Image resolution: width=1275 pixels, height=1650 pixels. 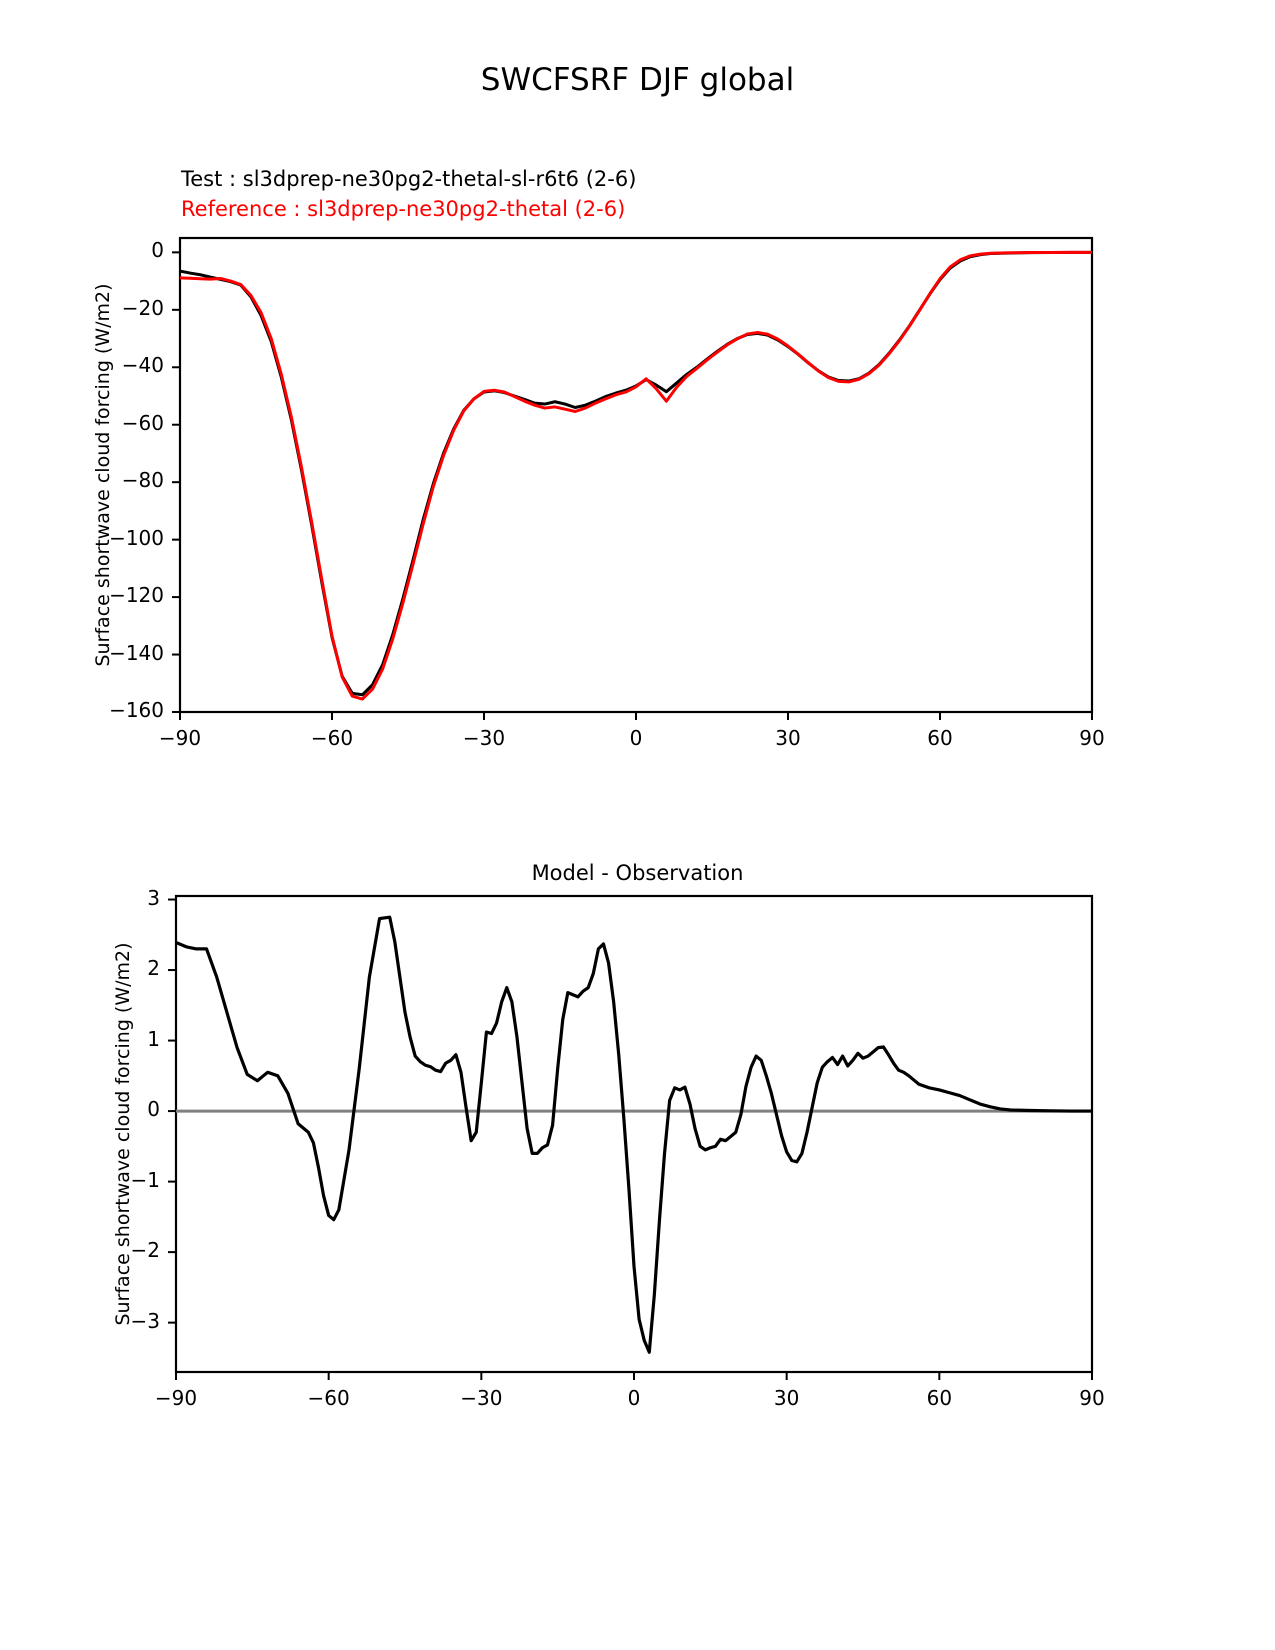 What do you see at coordinates (481, 1398) in the screenshot?
I see `bottom-panel-x-tick-label: −30` at bounding box center [481, 1398].